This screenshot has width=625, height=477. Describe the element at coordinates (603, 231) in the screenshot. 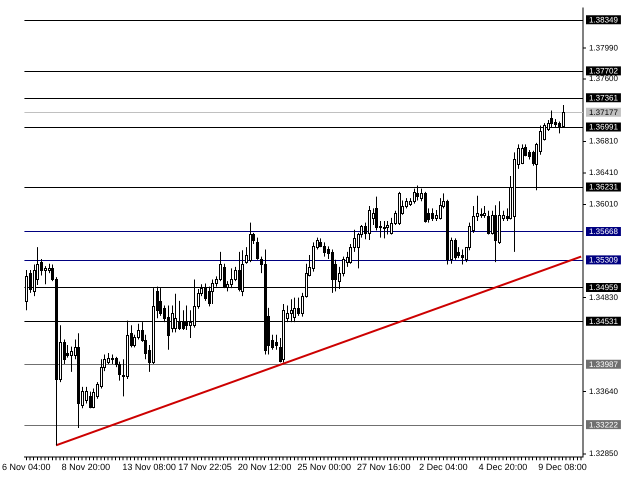

I see `ref-line-label: 1.35668` at that location.